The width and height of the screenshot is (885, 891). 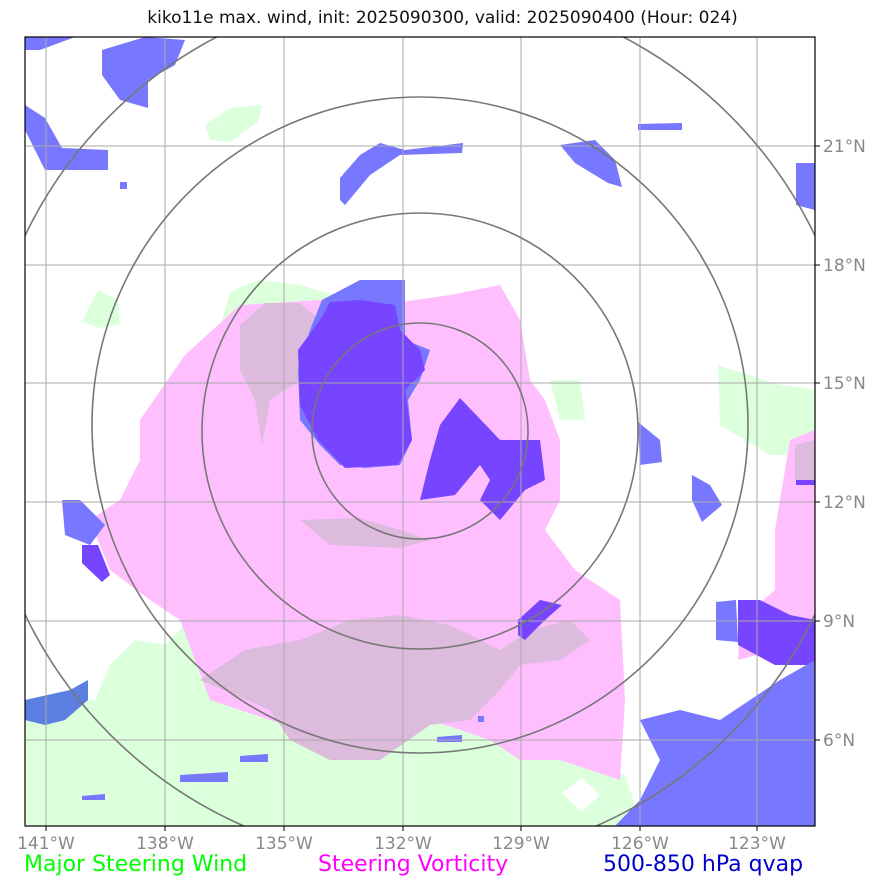 I want to click on overlap-region-east, so click(x=805, y=460).